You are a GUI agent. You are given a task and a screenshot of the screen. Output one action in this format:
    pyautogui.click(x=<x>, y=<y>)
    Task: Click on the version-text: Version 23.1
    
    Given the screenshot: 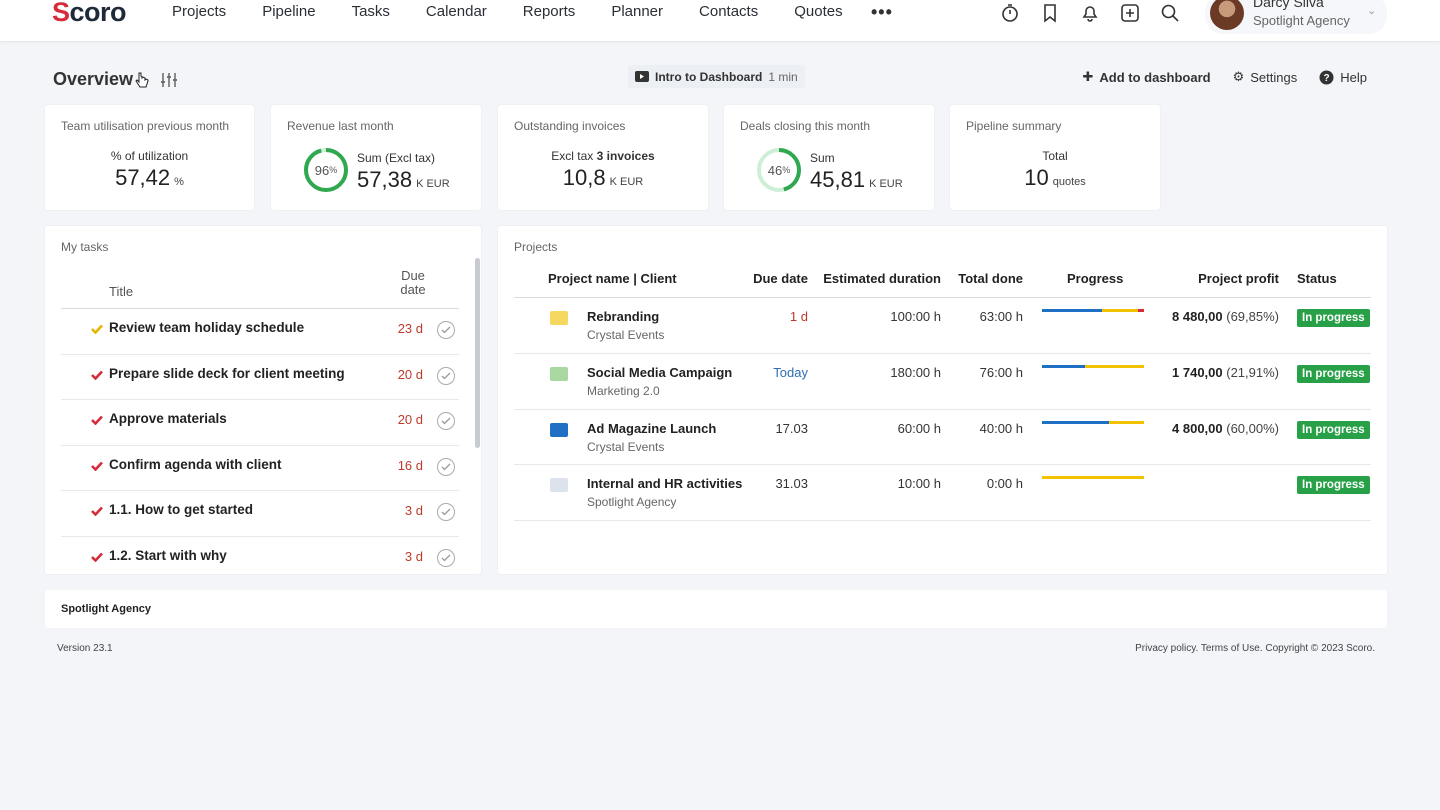 What is the action you would take?
    pyautogui.click(x=85, y=648)
    